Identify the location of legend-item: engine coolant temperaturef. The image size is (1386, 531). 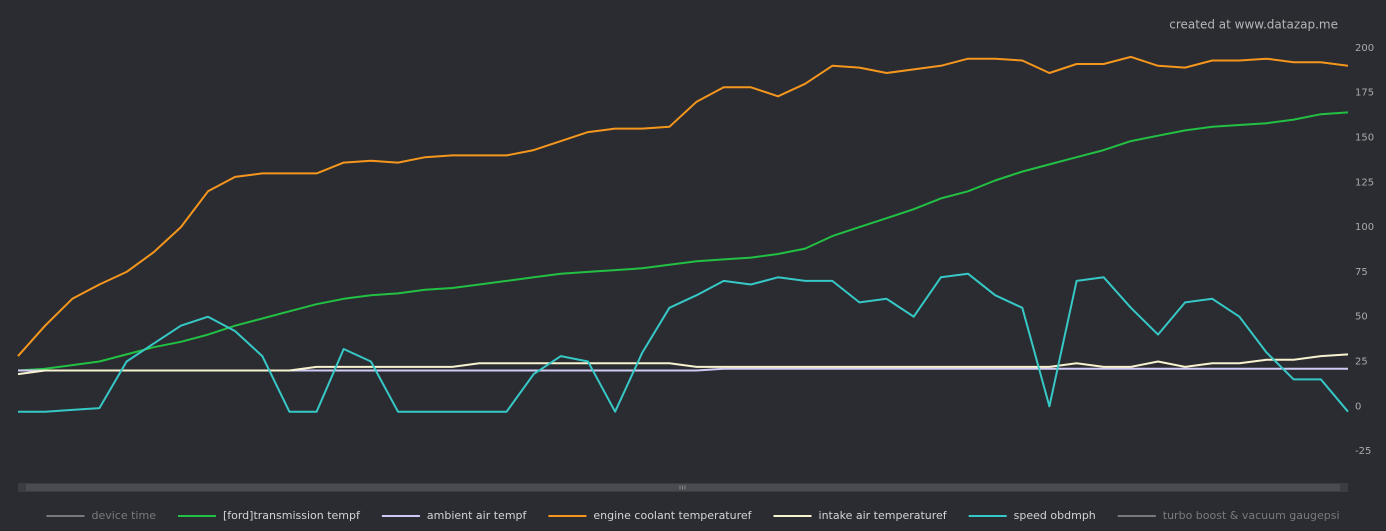
(650, 515).